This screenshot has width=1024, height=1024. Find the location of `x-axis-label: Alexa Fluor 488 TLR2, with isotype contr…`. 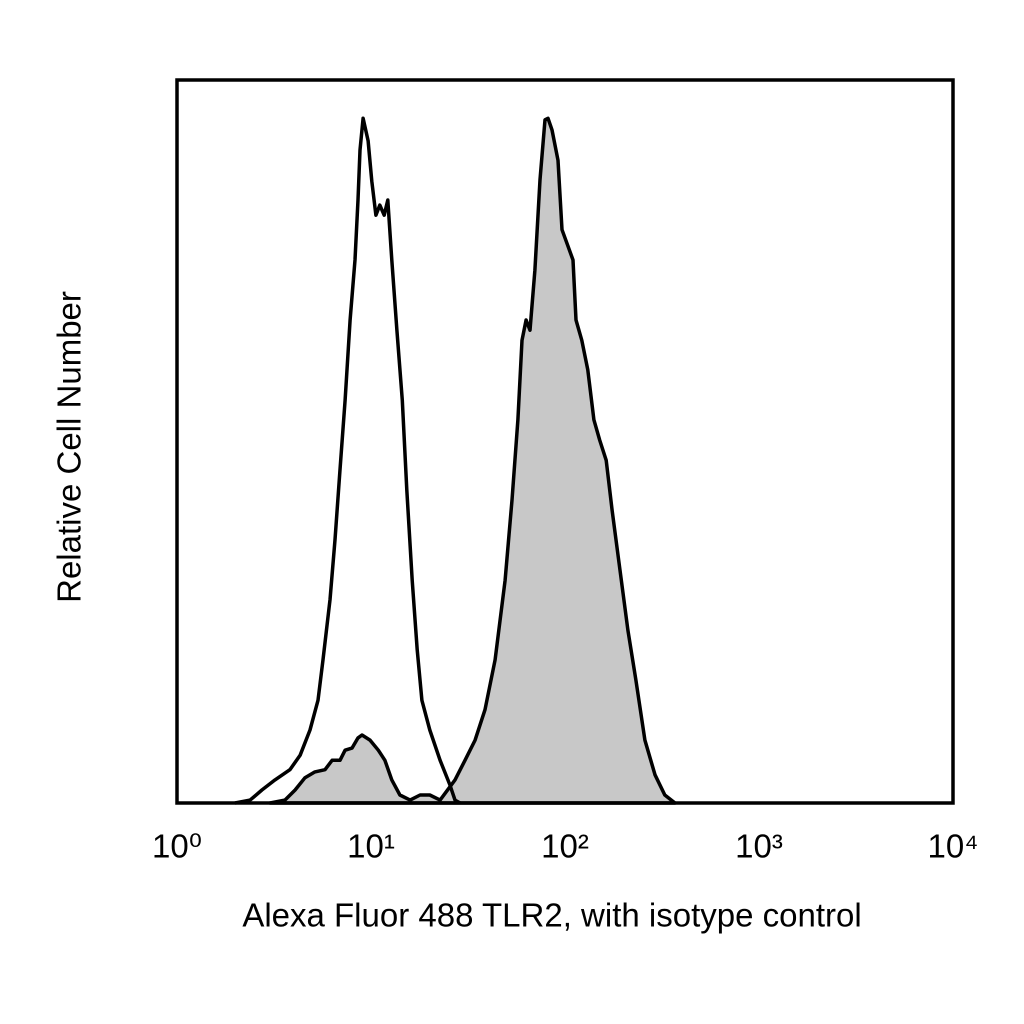

x-axis-label: Alexa Fluor 488 TLR2, with isotype contr… is located at coordinates (551, 915).